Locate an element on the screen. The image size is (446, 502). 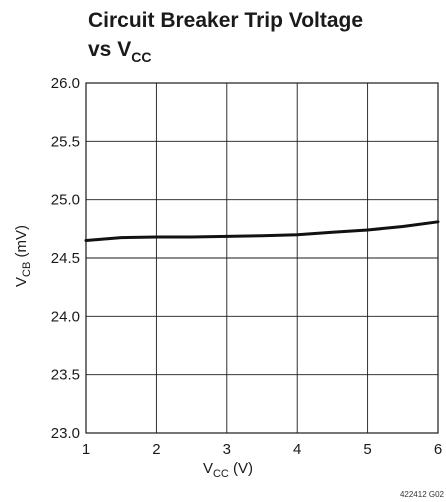
x-tick-label: 2 is located at coordinates (156, 449).